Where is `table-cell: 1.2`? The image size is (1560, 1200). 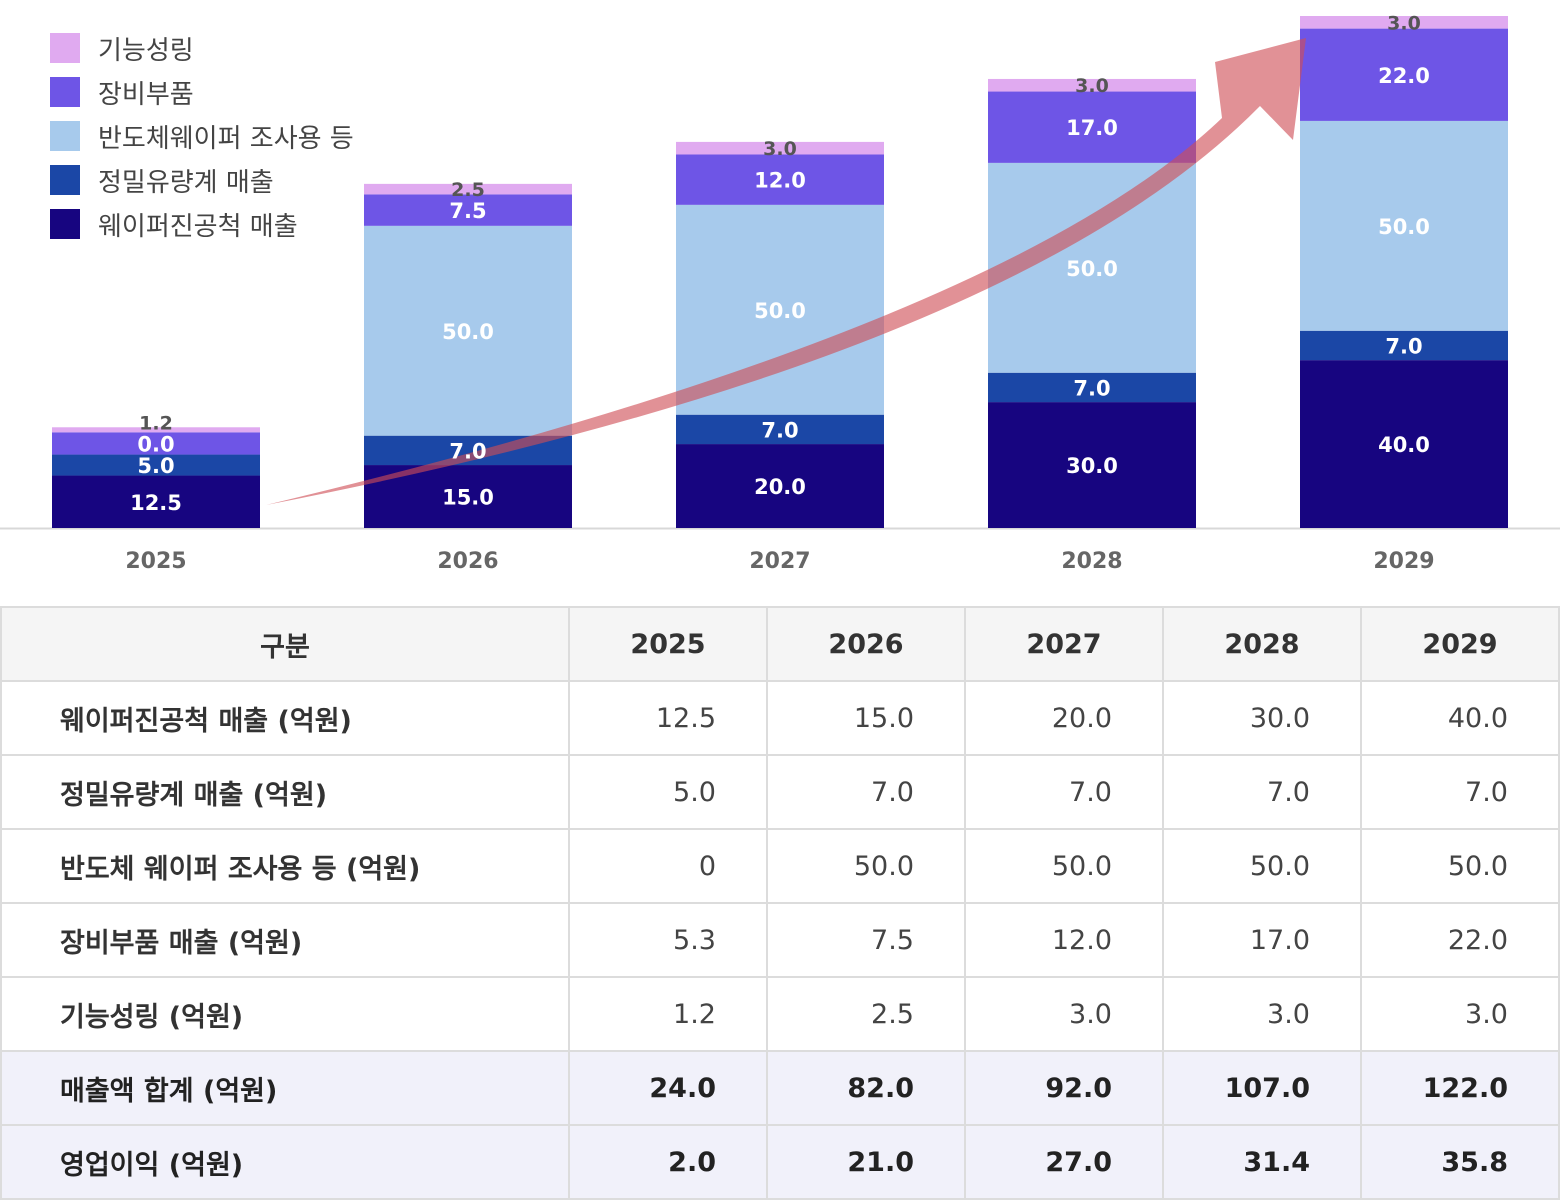
table-cell: 1.2 is located at coordinates (668, 1014).